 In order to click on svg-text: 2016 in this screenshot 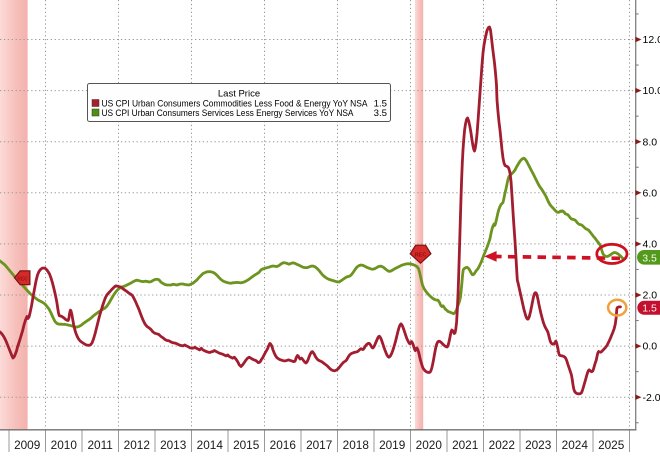, I will do `click(283, 445)`.